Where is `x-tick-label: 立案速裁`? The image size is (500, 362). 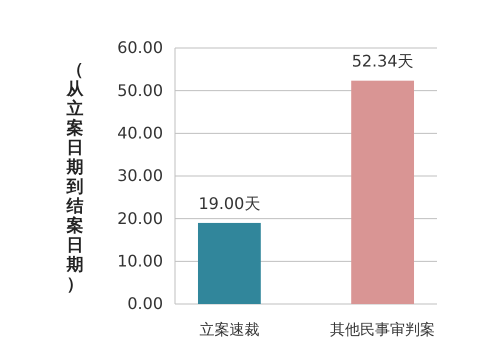
x-tick-label: 立案速裁 is located at coordinates (229, 329).